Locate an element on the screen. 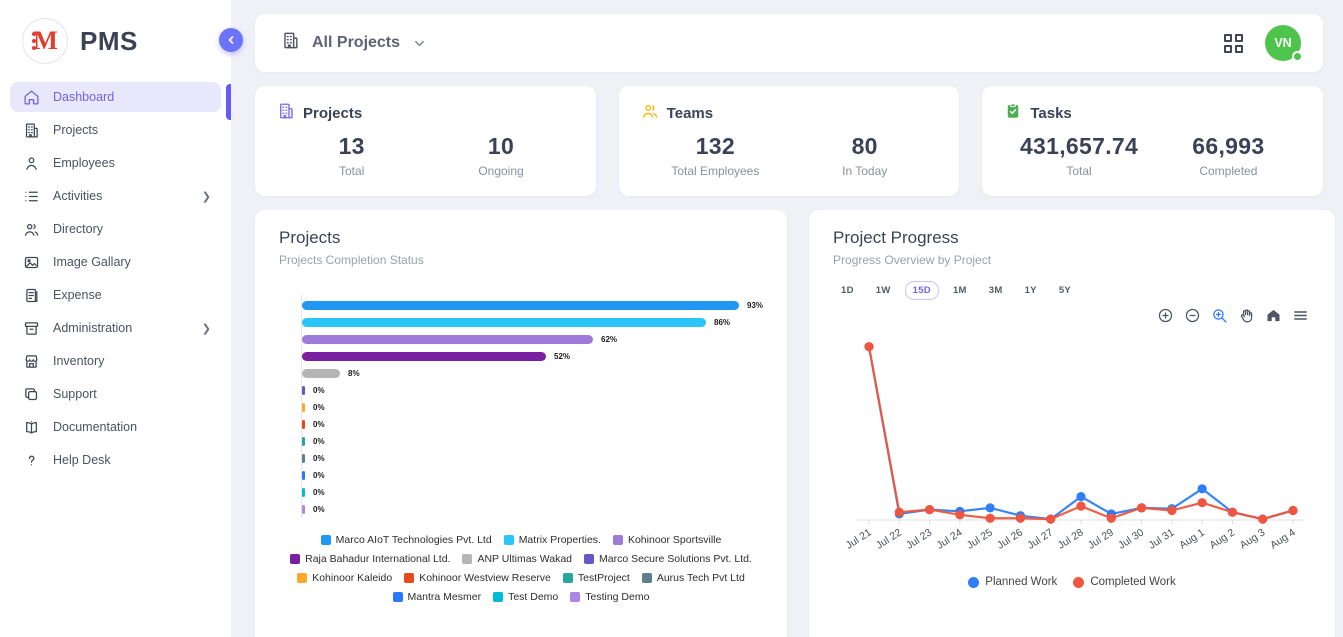 The width and height of the screenshot is (1343, 637). pan-hand-icon is located at coordinates (1246, 315).